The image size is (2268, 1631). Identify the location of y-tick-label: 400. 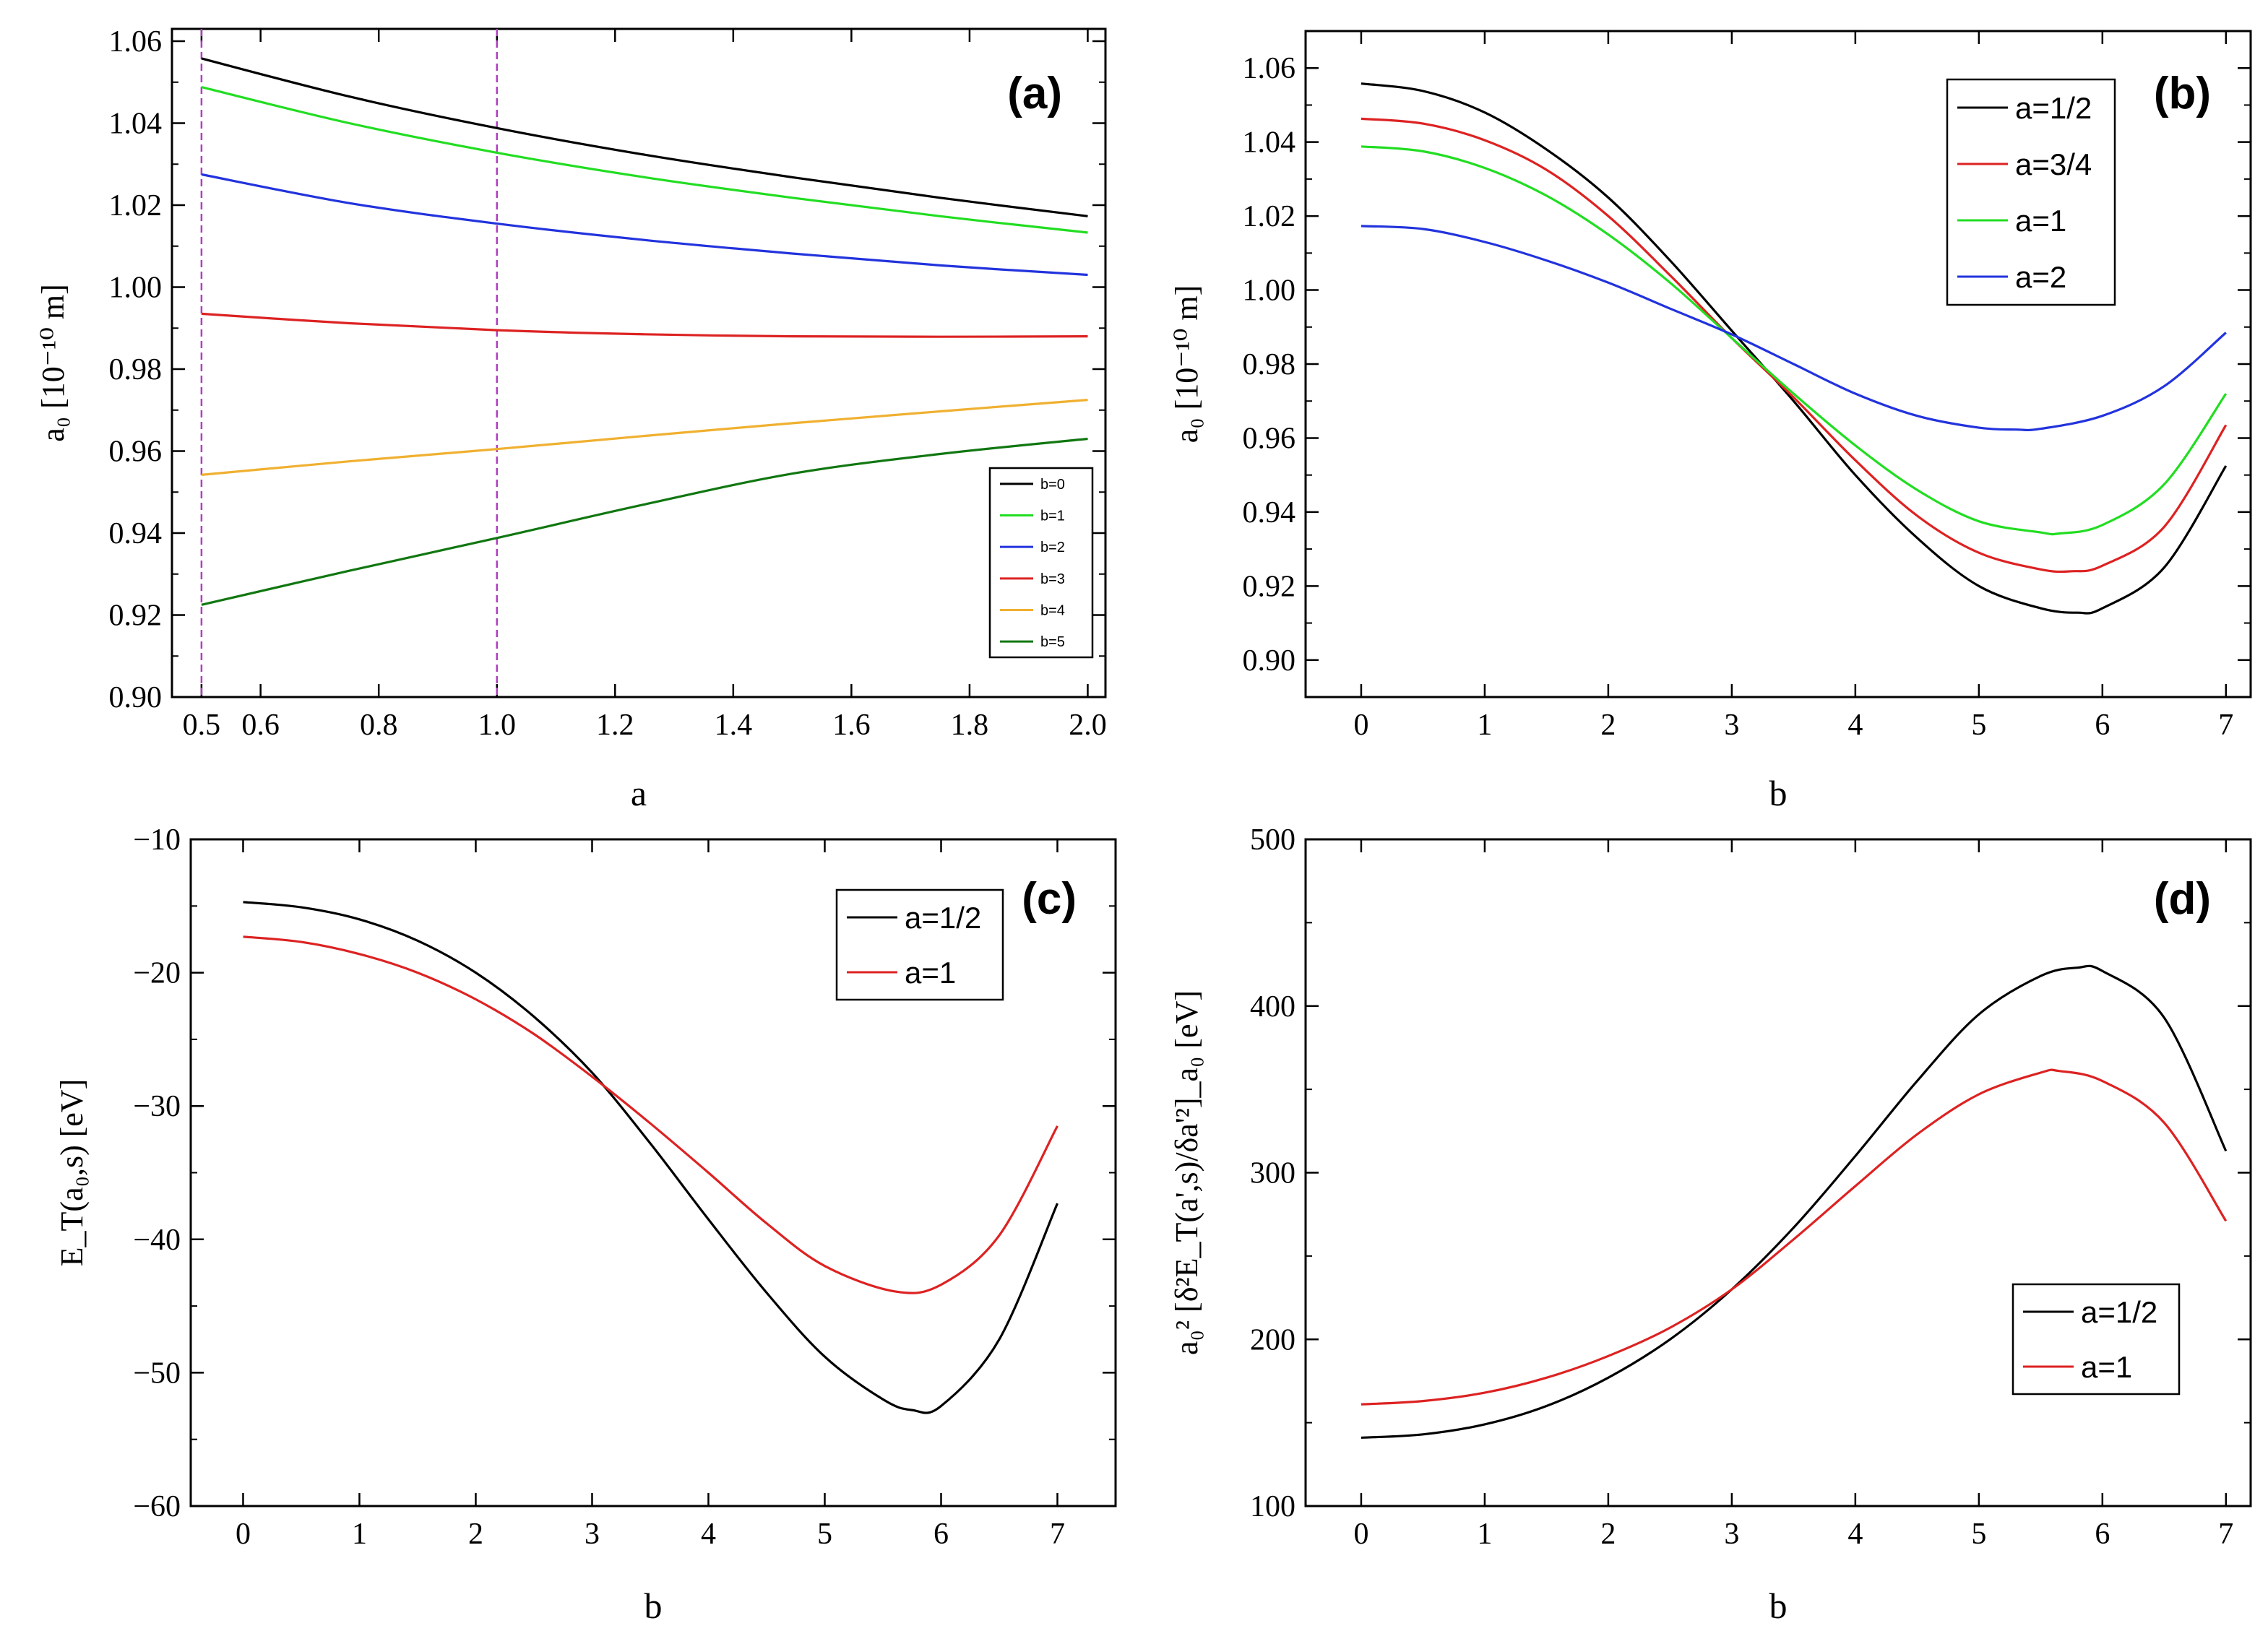
(1272, 1007).